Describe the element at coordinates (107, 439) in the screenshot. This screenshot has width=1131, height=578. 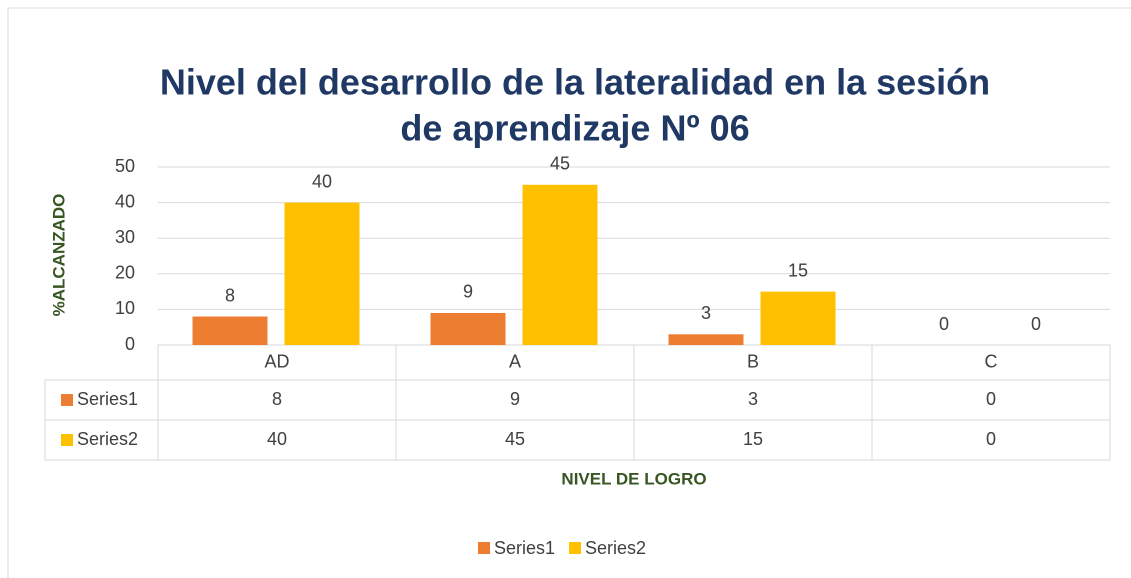
I see `table-series-name: Series2` at that location.